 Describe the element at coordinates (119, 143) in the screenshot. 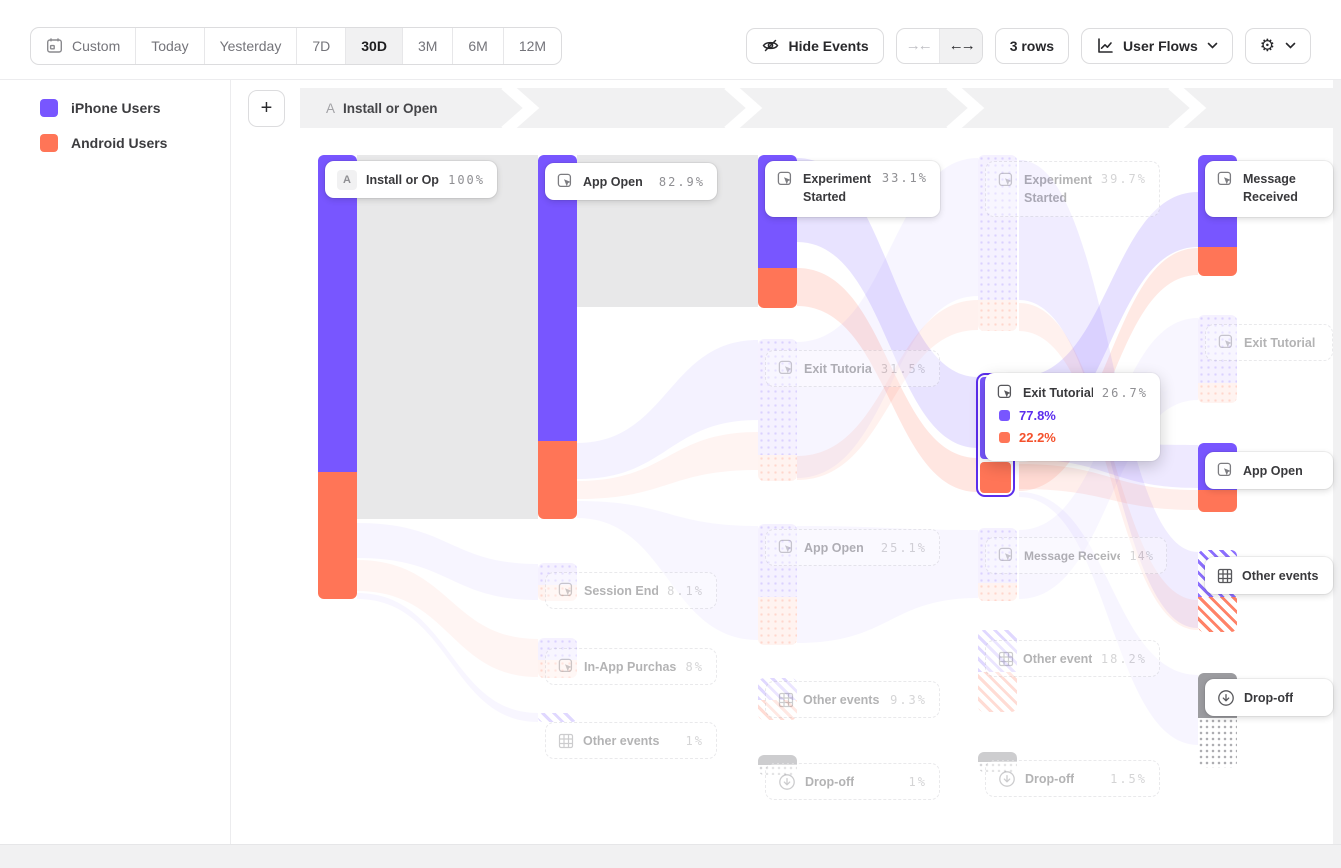

I see `legend-label: Android Users` at that location.